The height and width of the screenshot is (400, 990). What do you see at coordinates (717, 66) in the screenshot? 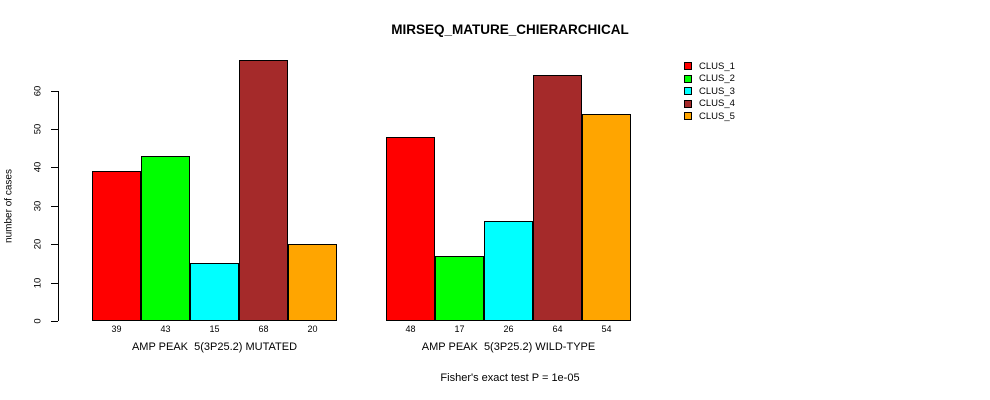
I see `legend-label: CLUS_1` at bounding box center [717, 66].